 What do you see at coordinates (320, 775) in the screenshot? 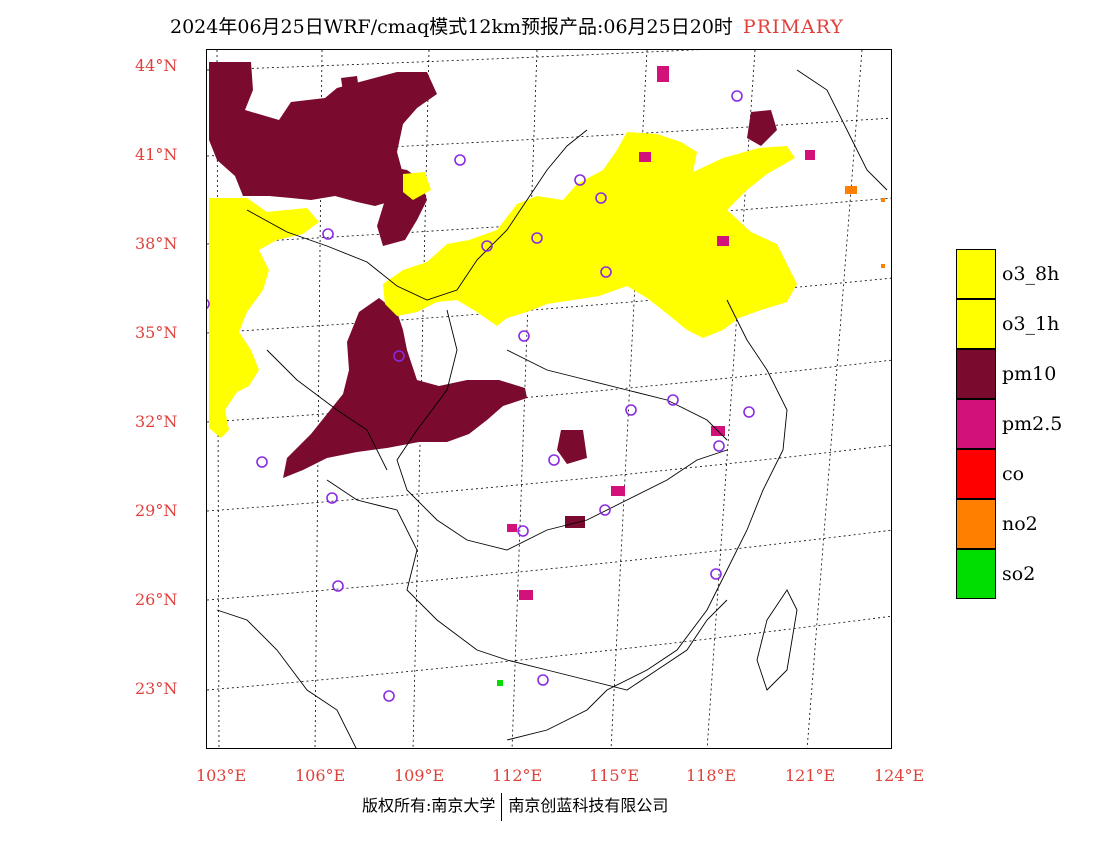
I see `lon-label-106: 106°E` at bounding box center [320, 775].